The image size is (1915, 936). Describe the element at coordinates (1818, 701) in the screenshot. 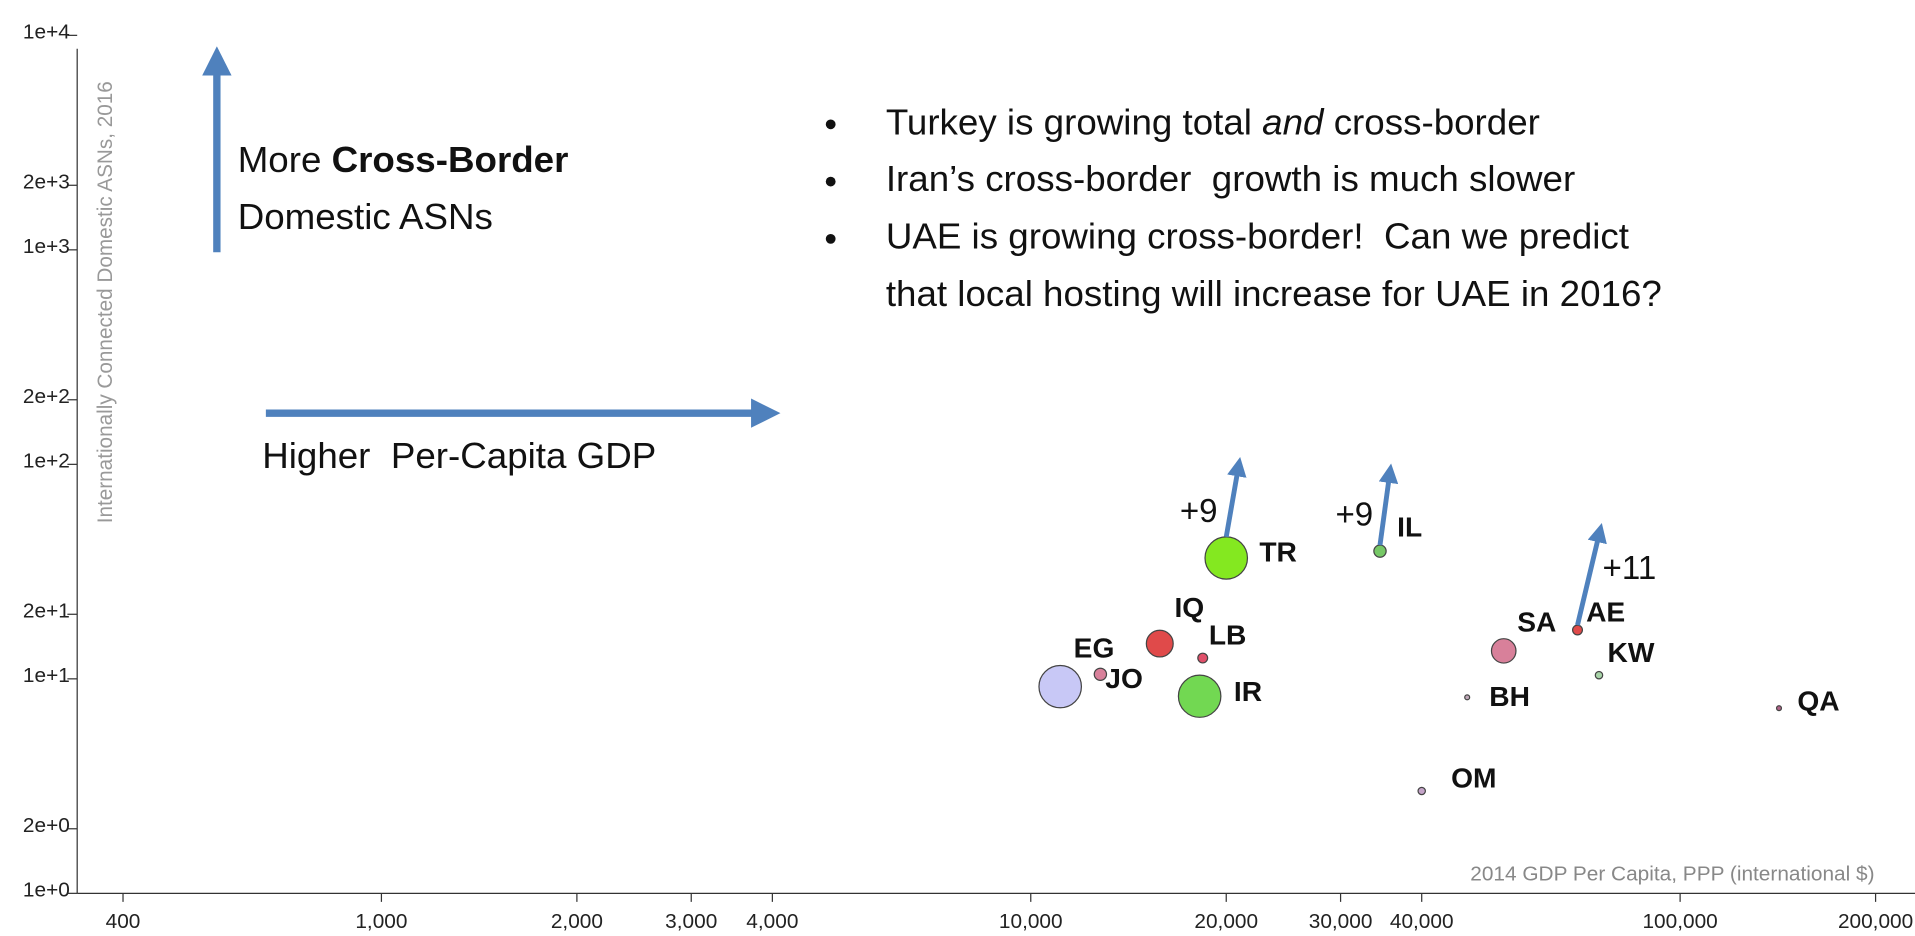

I see `point-label: QA` at that location.